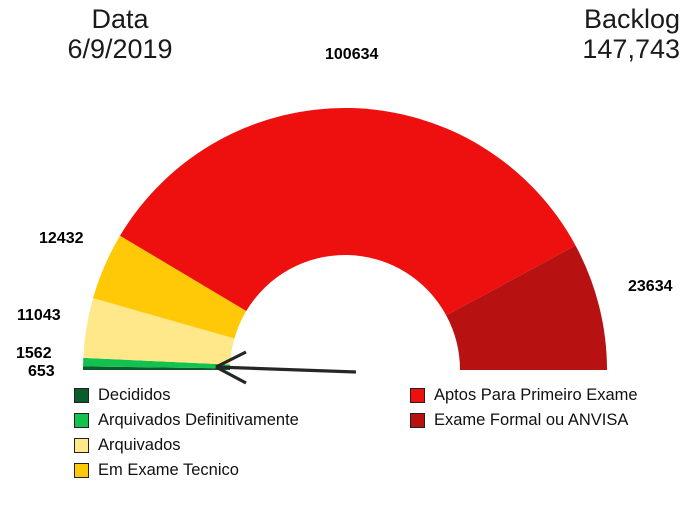 The image size is (688, 522). Describe the element at coordinates (134, 395) in the screenshot. I see `legend-label: Decididos` at that location.